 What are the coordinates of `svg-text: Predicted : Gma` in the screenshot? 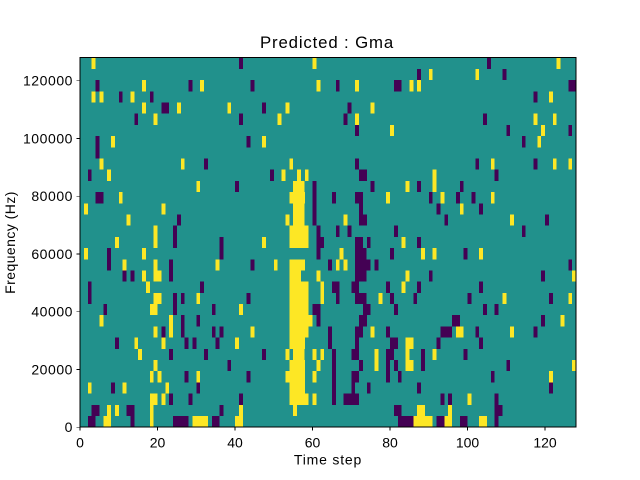 It's located at (327, 42).